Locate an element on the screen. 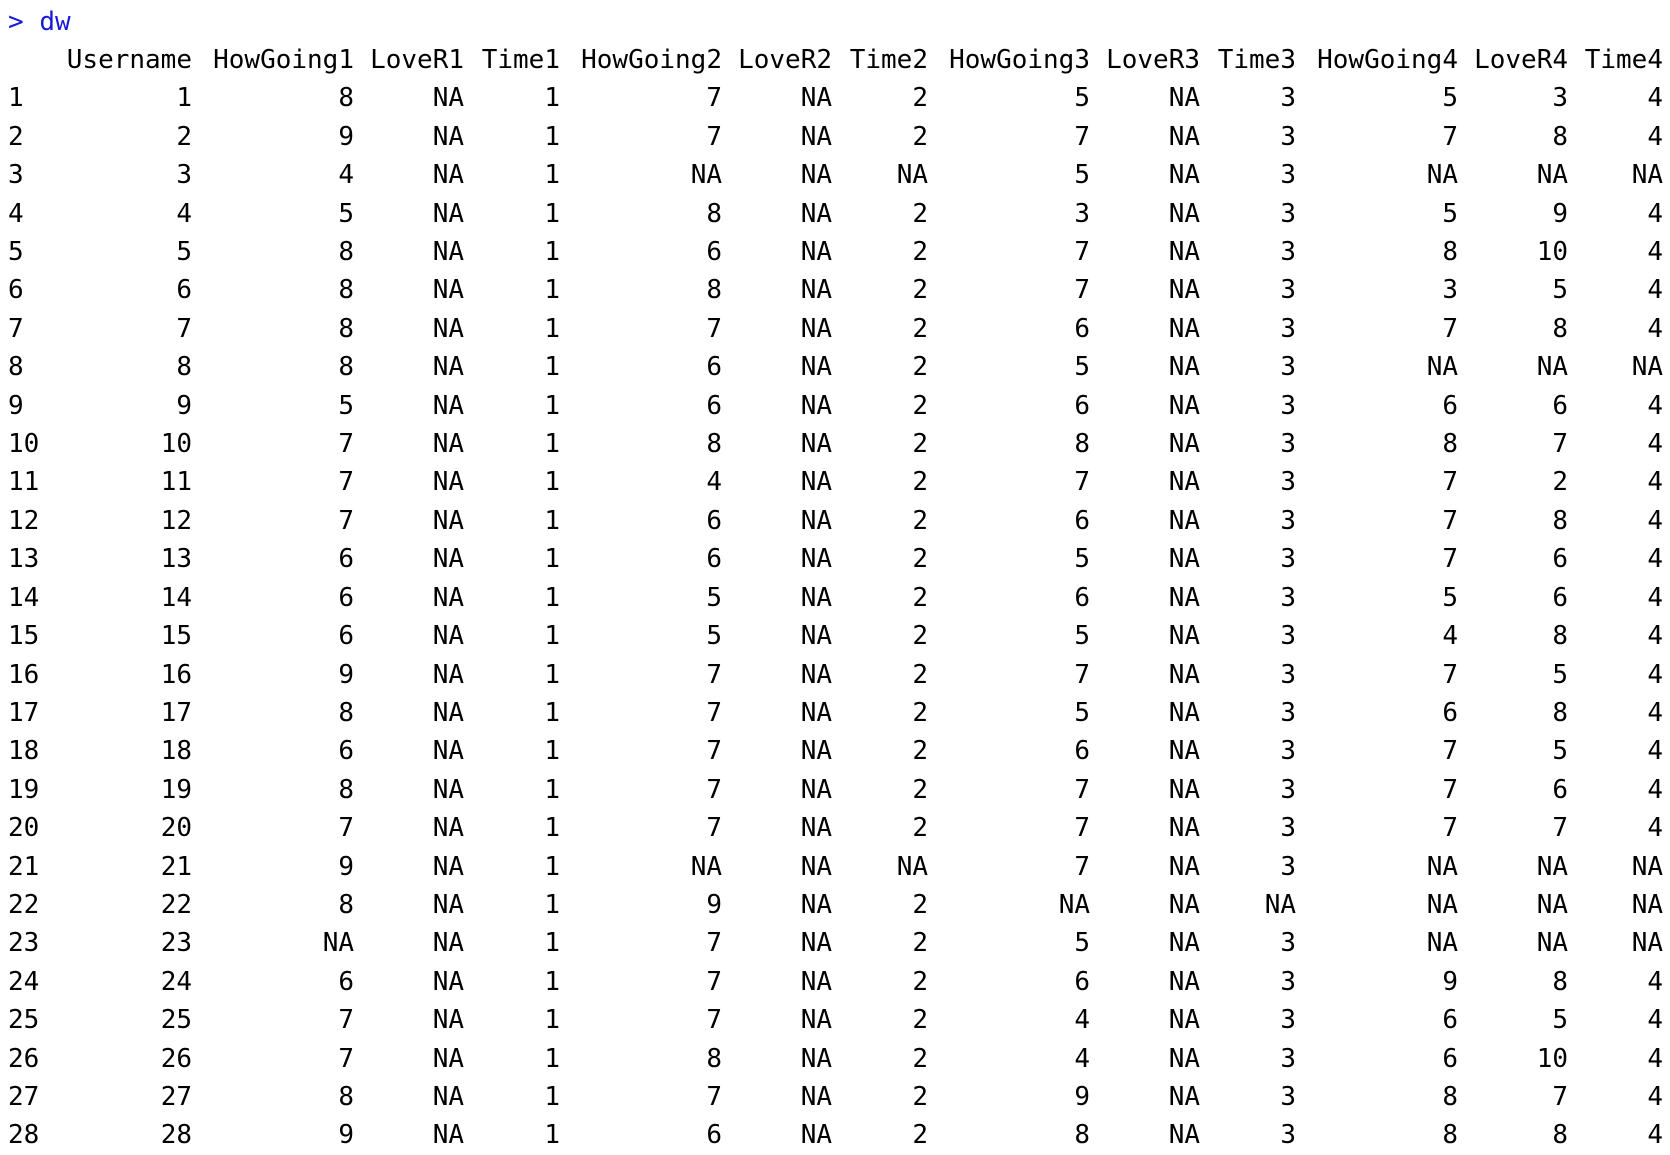 The image size is (1670, 1155). column-header: Time4 is located at coordinates (1623, 60).